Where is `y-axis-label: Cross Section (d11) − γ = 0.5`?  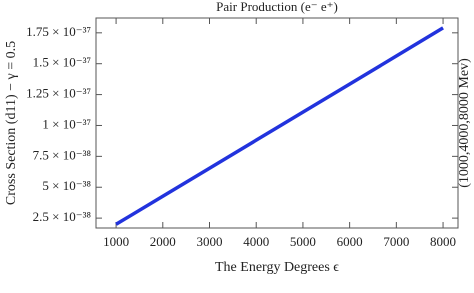
y-axis-label: Cross Section (d11) − γ = 0.5 is located at coordinates (11, 123).